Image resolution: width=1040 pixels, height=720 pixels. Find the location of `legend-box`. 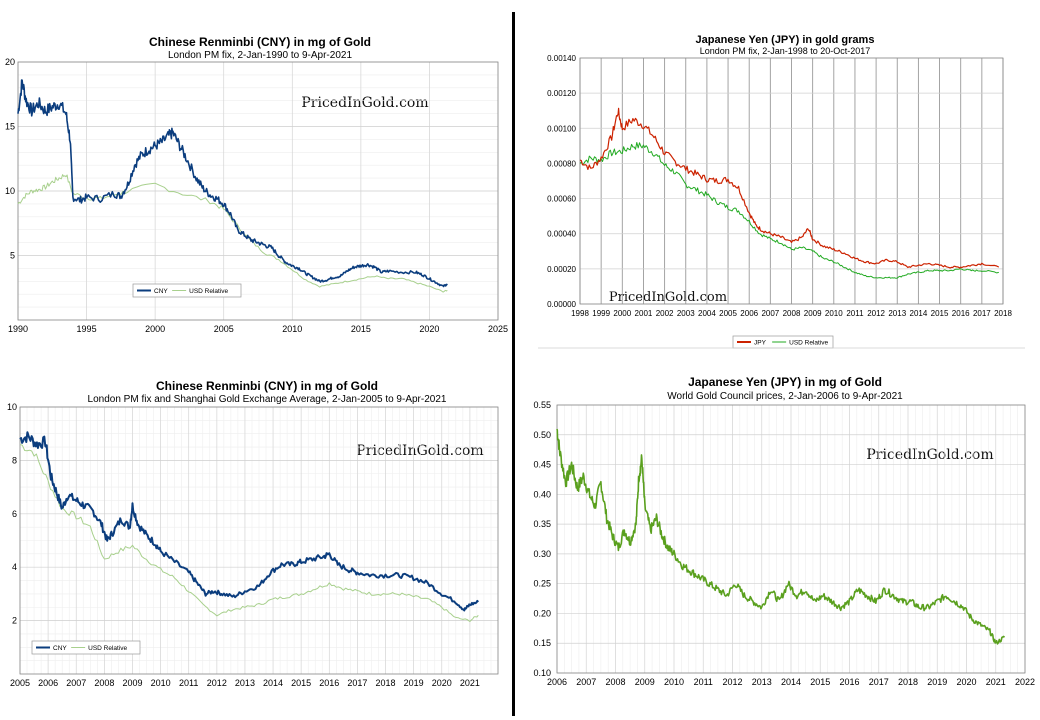

legend-box is located at coordinates (86, 647).